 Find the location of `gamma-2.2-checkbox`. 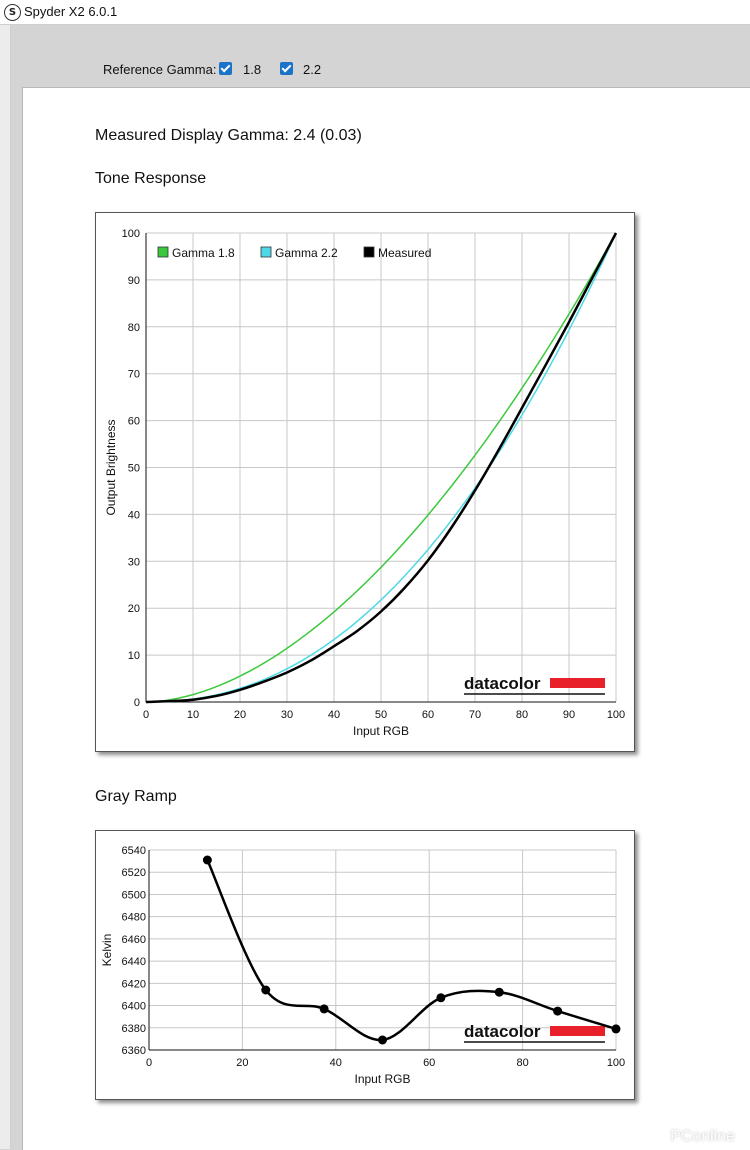

gamma-2.2-checkbox is located at coordinates (286, 68).